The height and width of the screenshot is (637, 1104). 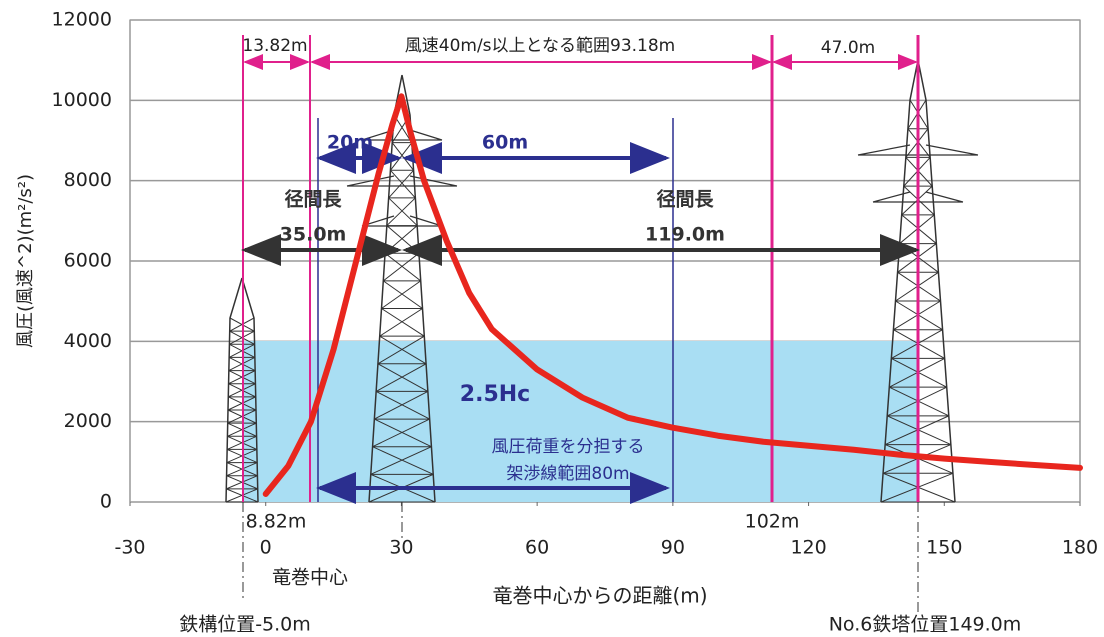 What do you see at coordinates (88, 180) in the screenshot?
I see `y-tick-label: 8000` at bounding box center [88, 180].